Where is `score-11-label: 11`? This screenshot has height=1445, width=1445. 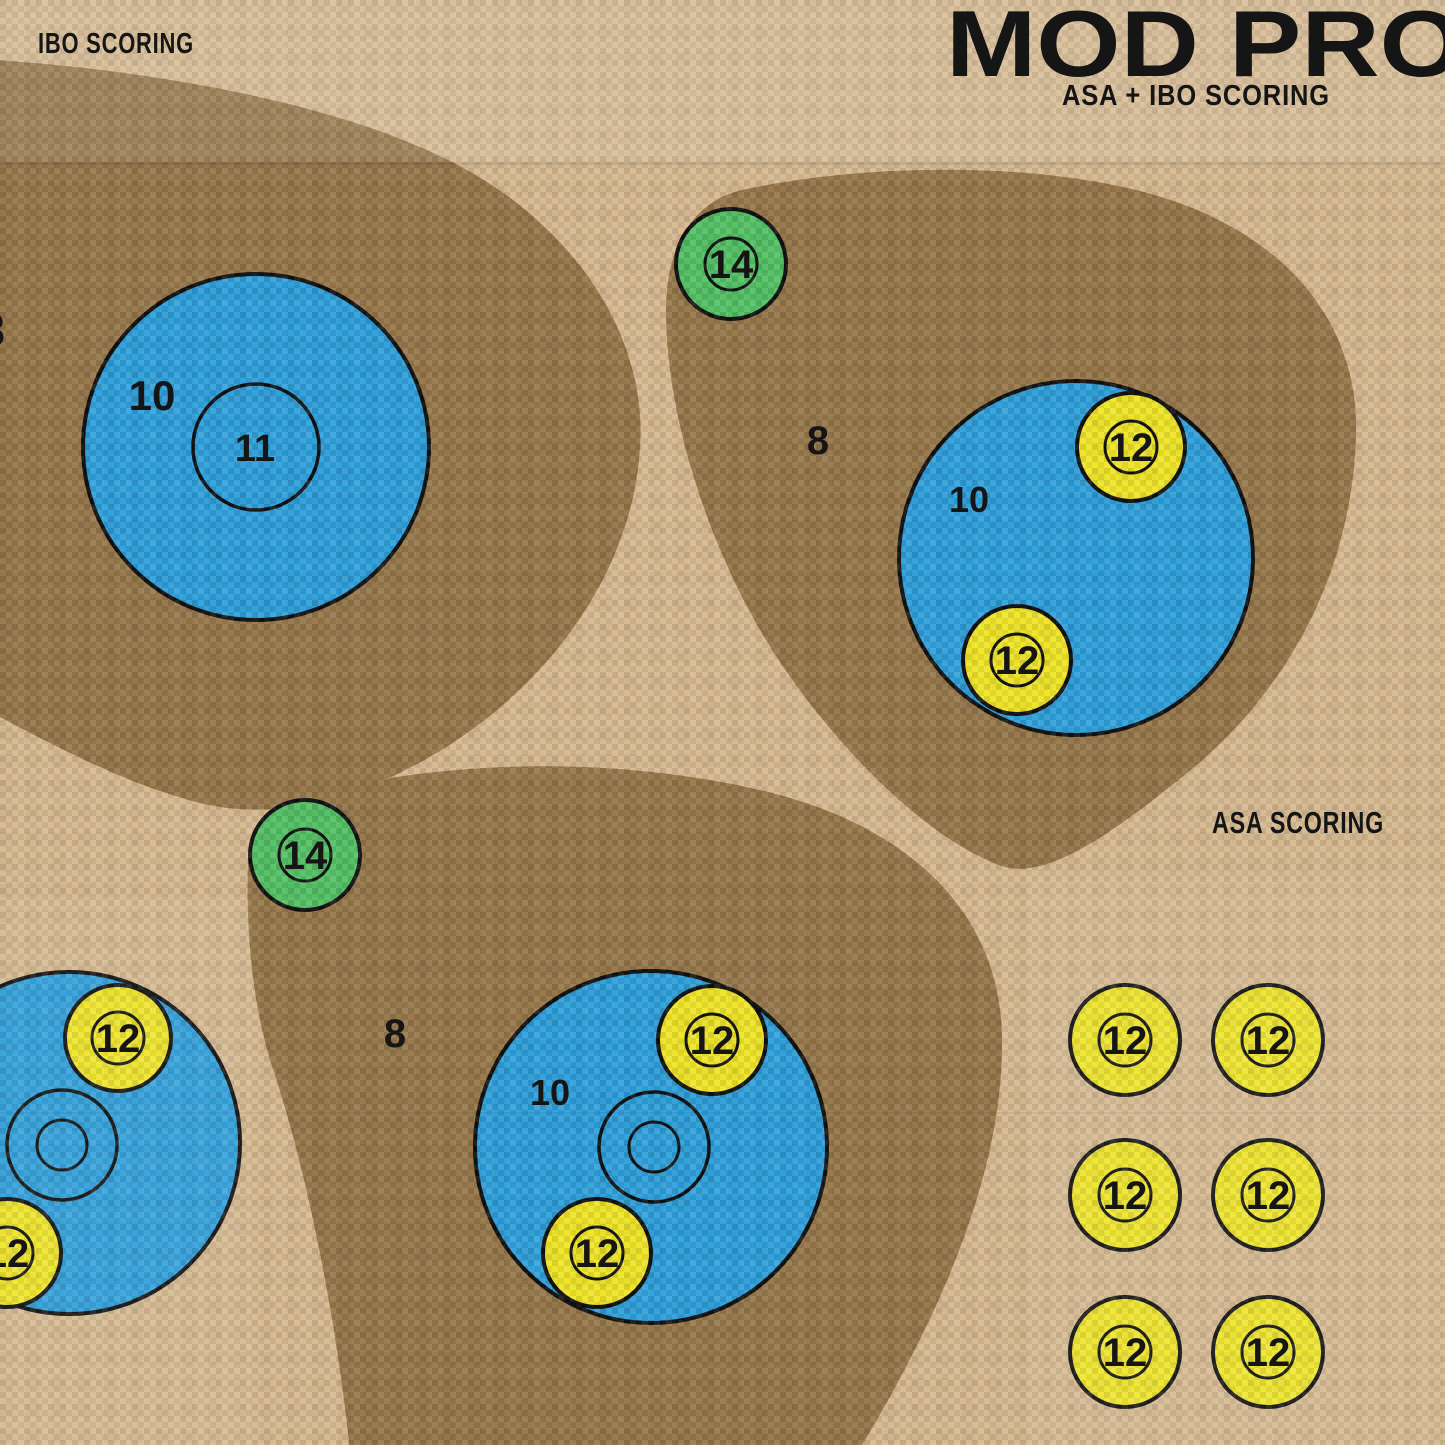 score-11-label: 11 is located at coordinates (255, 449).